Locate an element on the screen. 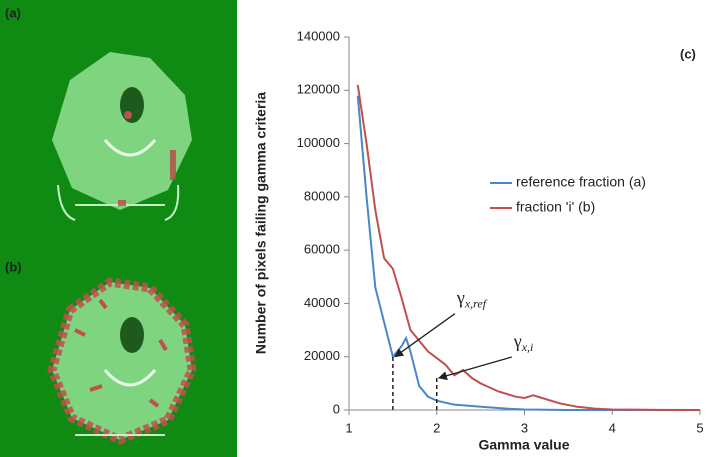 Image resolution: width=709 pixels, height=457 pixels. y-tick-label: 100000 is located at coordinates (318, 142).